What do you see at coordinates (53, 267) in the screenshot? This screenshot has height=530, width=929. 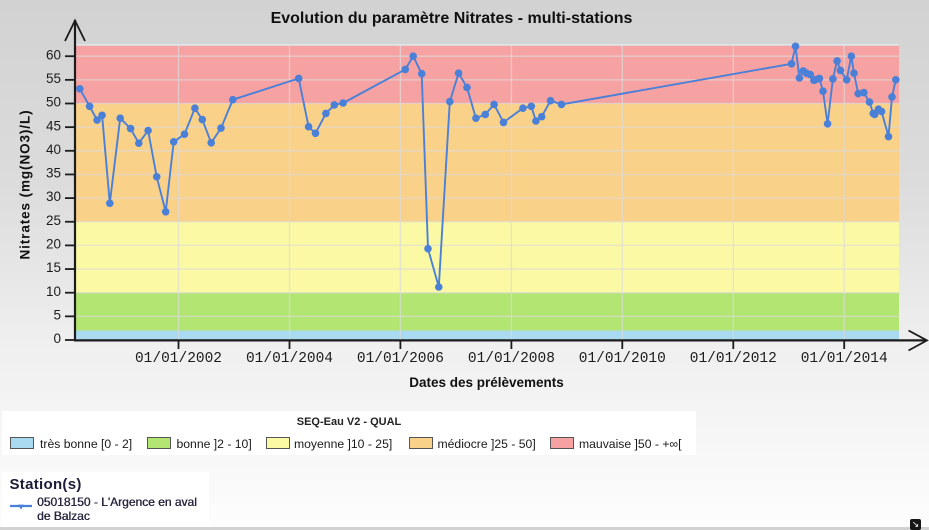 I see `svg-text: 15` at bounding box center [53, 267].